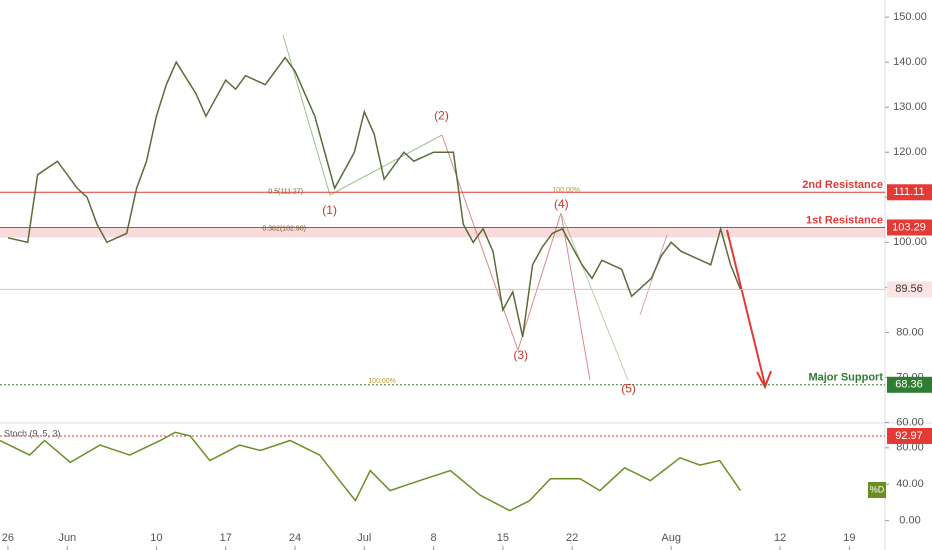 This screenshot has height=550, width=932. What do you see at coordinates (67, 538) in the screenshot?
I see `x-tick-label: Jun` at bounding box center [67, 538].